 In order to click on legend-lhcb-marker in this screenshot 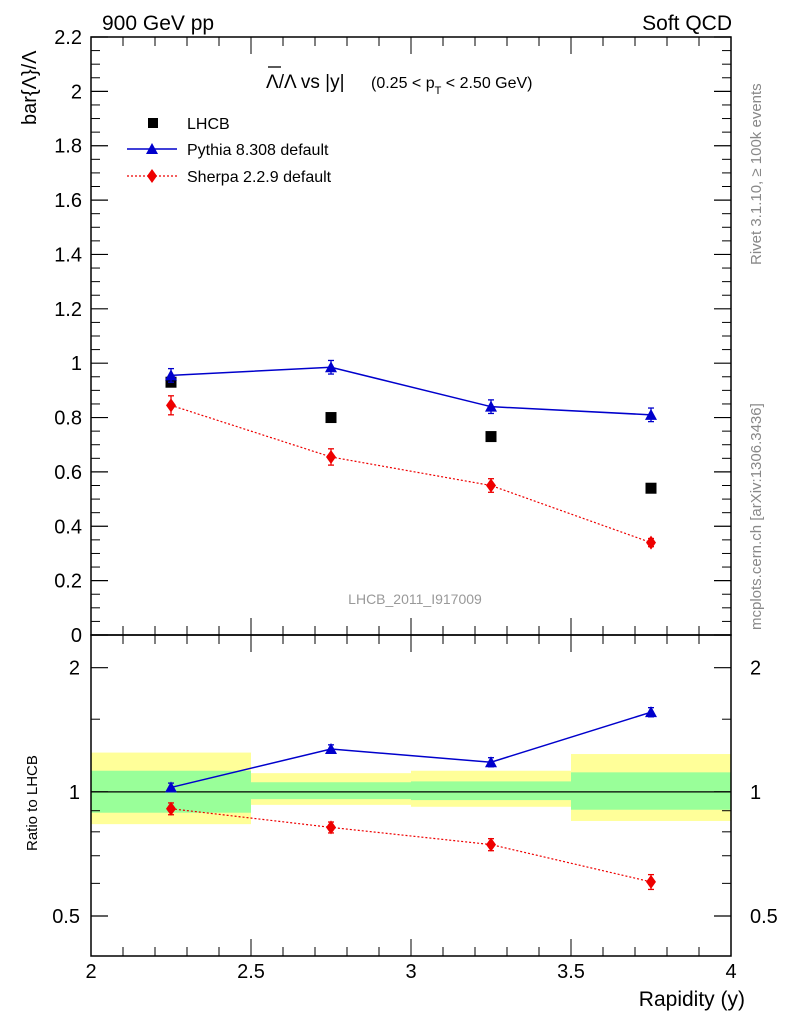, I will do `click(153, 123)`.